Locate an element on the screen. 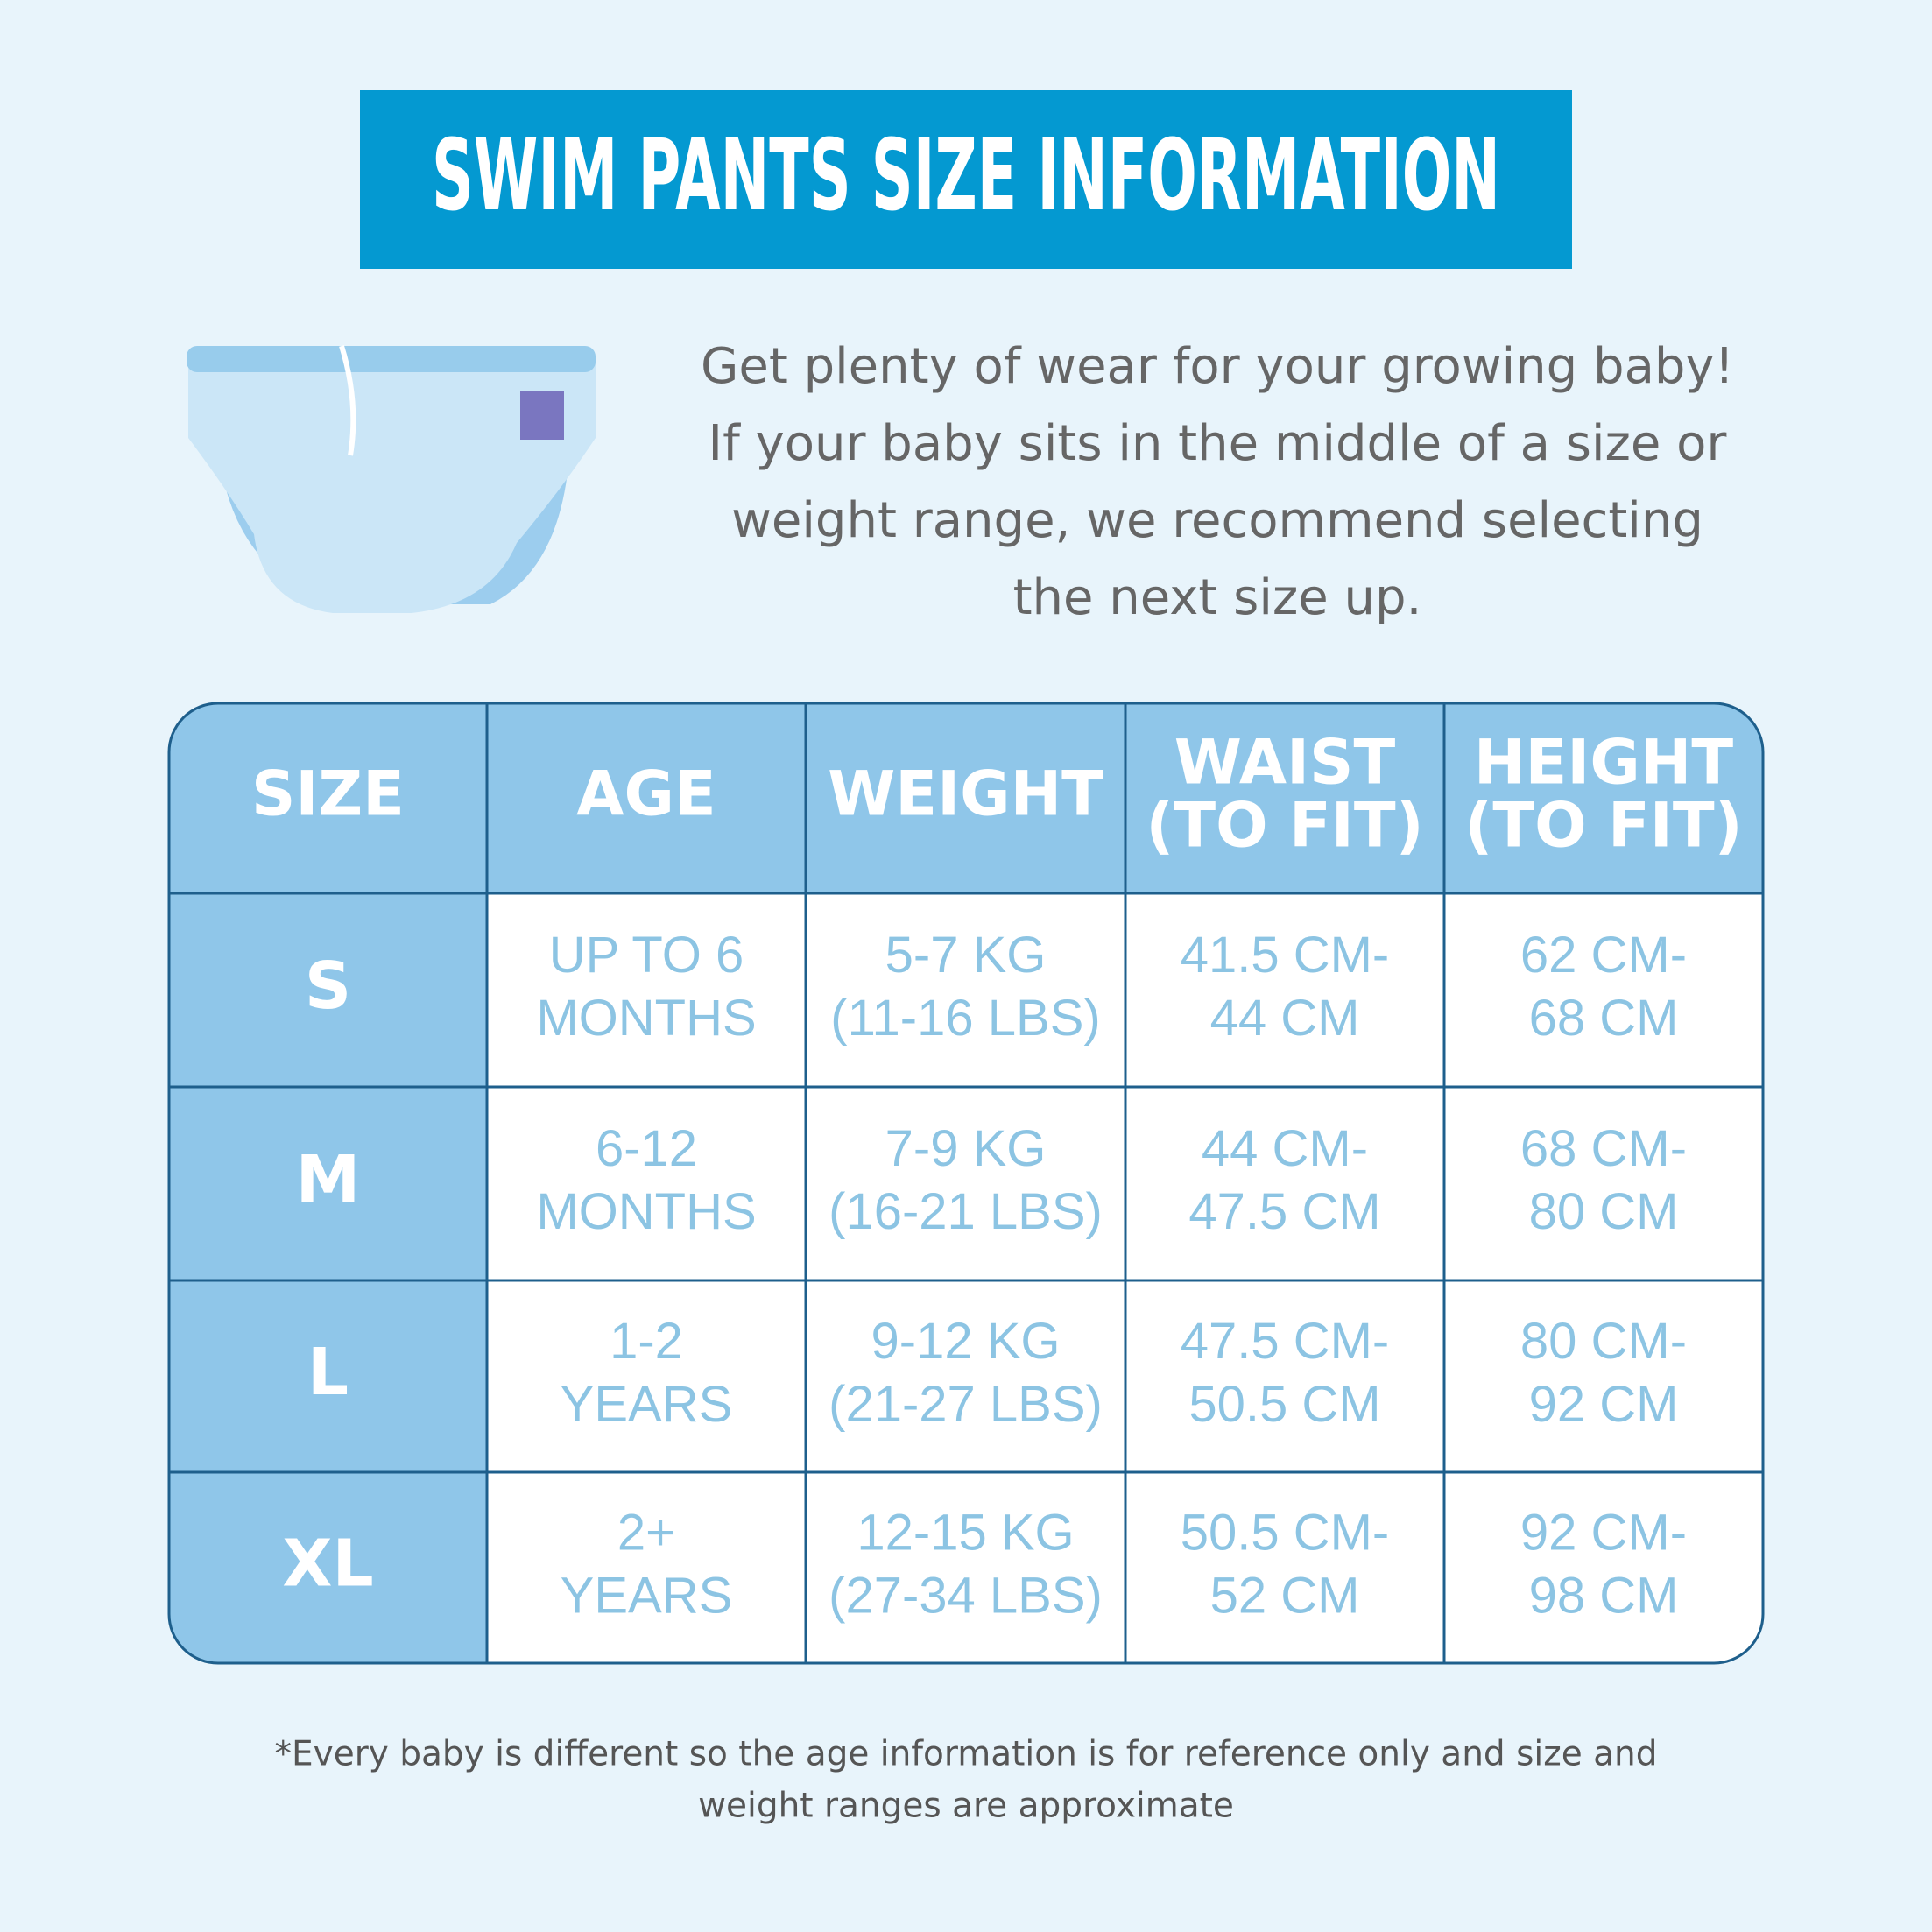 Image resolution: width=1932 pixels, height=1932 pixels. size-label: S is located at coordinates (328, 986).